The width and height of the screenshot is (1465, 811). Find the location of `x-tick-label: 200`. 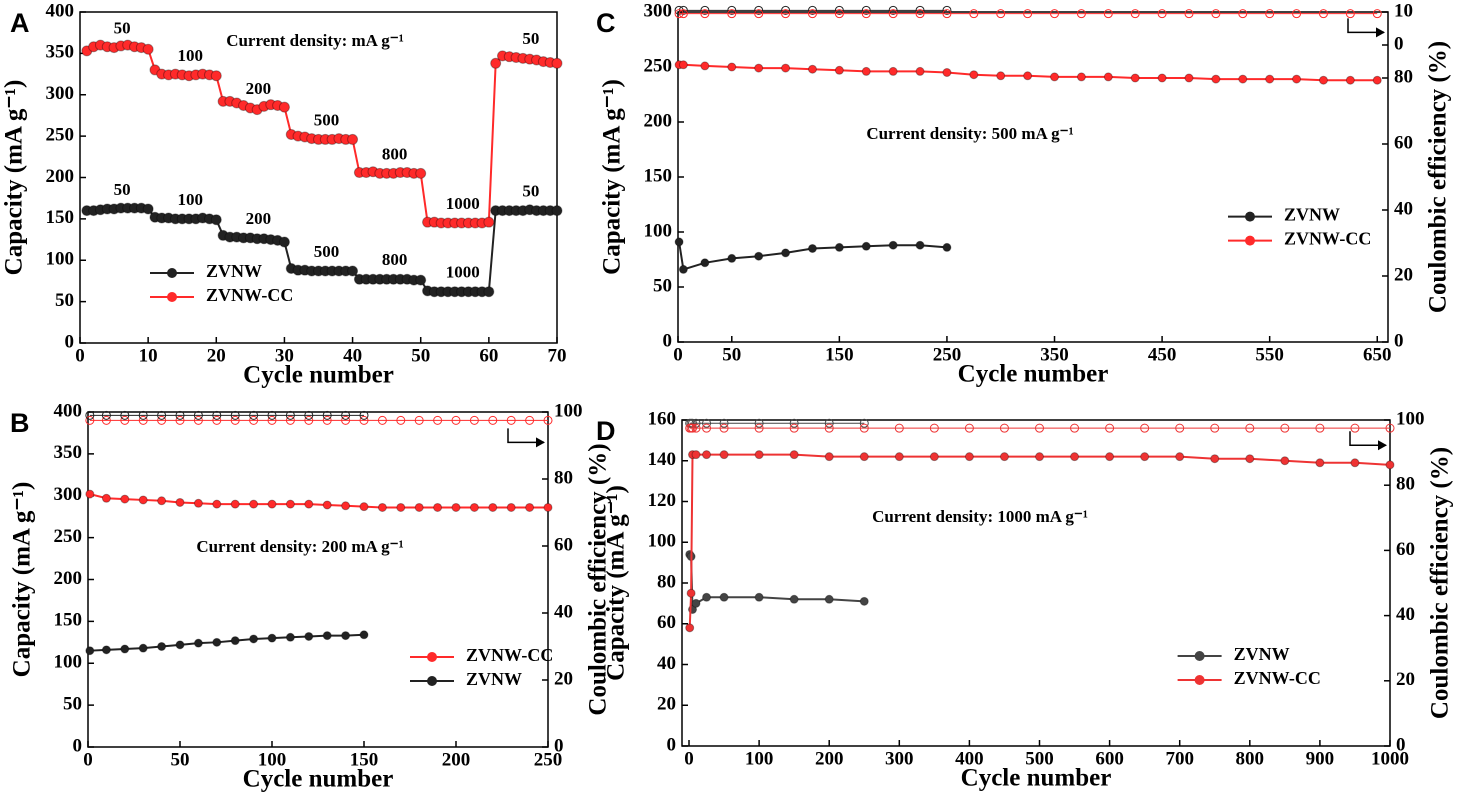

x-tick-label: 200 is located at coordinates (456, 759).